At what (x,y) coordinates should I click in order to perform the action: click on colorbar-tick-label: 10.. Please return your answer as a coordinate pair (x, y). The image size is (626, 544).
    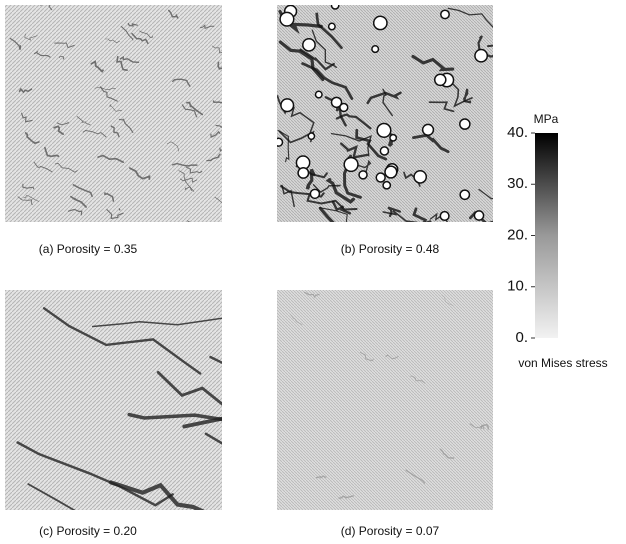
    Looking at the image, I should click on (517, 286).